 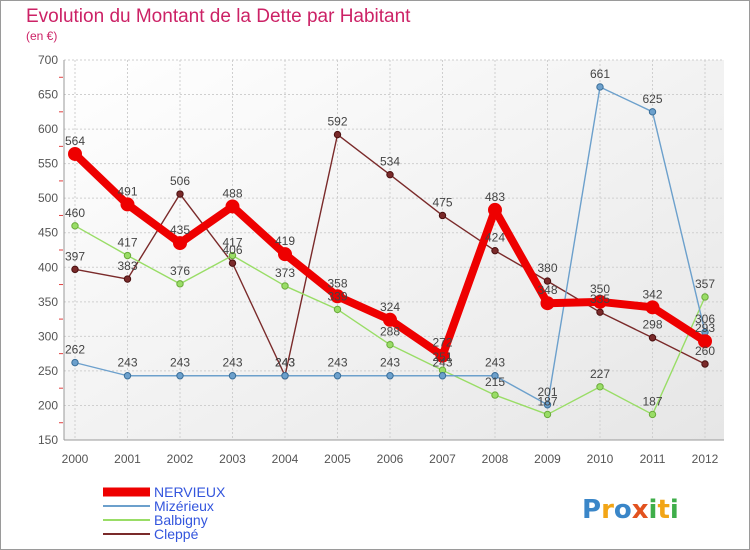 What do you see at coordinates (127, 266) in the screenshot?
I see `data-label: 383` at bounding box center [127, 266].